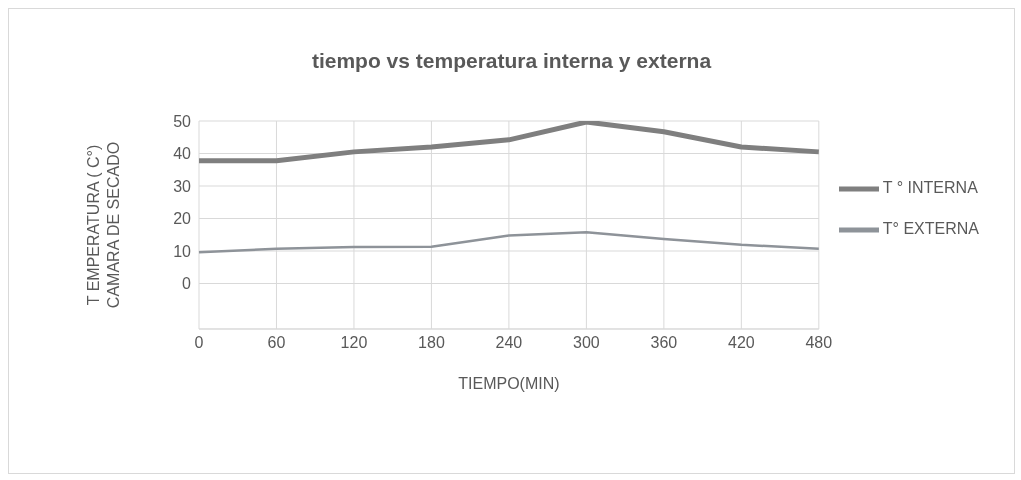 The image size is (1021, 480). Describe the element at coordinates (930, 188) in the screenshot. I see `legend-label: T ° INTERNA` at that location.